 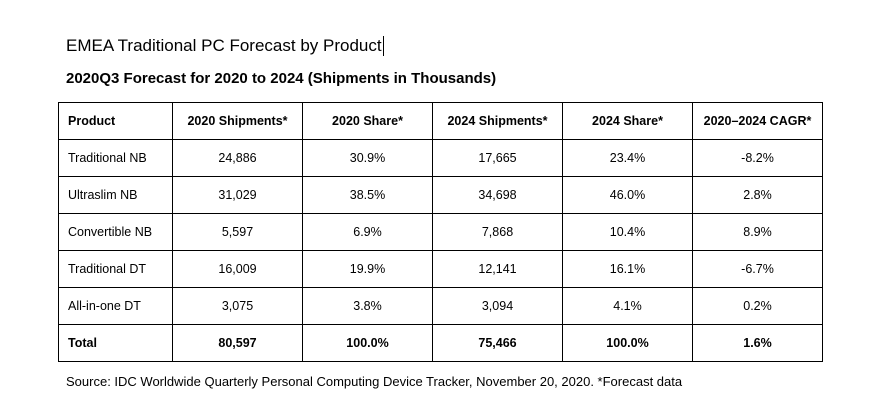 I want to click on cell-2024-share: 4.1%, so click(x=627, y=306).